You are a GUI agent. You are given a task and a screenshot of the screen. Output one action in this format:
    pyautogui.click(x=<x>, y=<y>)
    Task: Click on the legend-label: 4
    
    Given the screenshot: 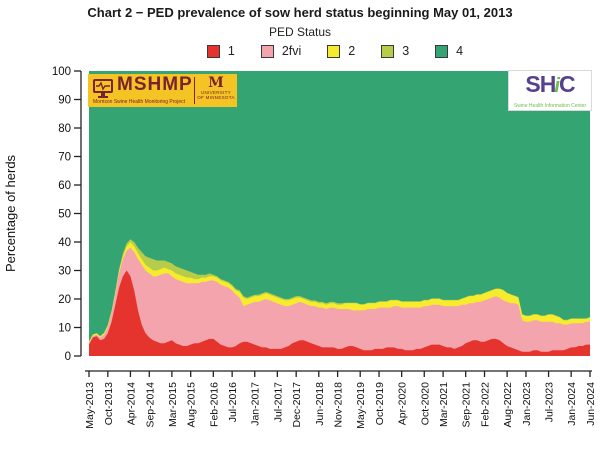 What is the action you would take?
    pyautogui.click(x=460, y=51)
    